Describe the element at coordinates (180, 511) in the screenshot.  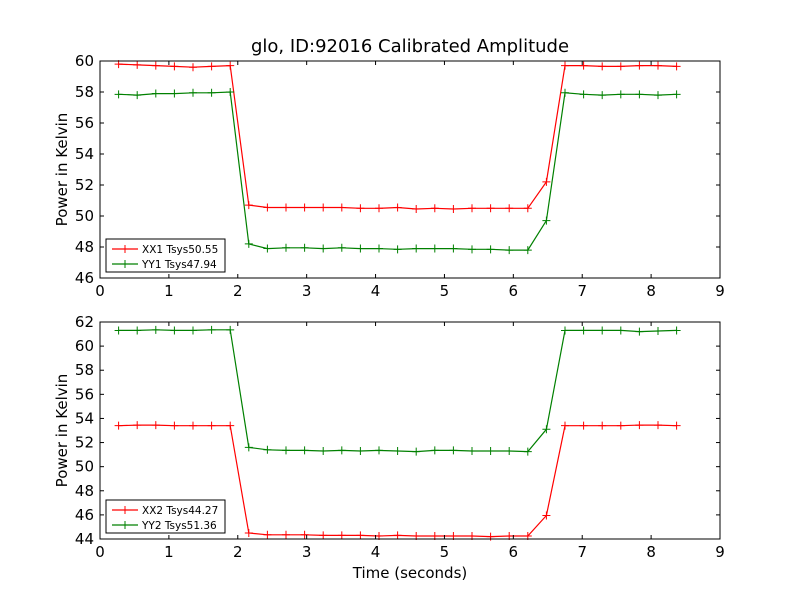
I see `legend-label: XX2 Tsys44.27` at that location.